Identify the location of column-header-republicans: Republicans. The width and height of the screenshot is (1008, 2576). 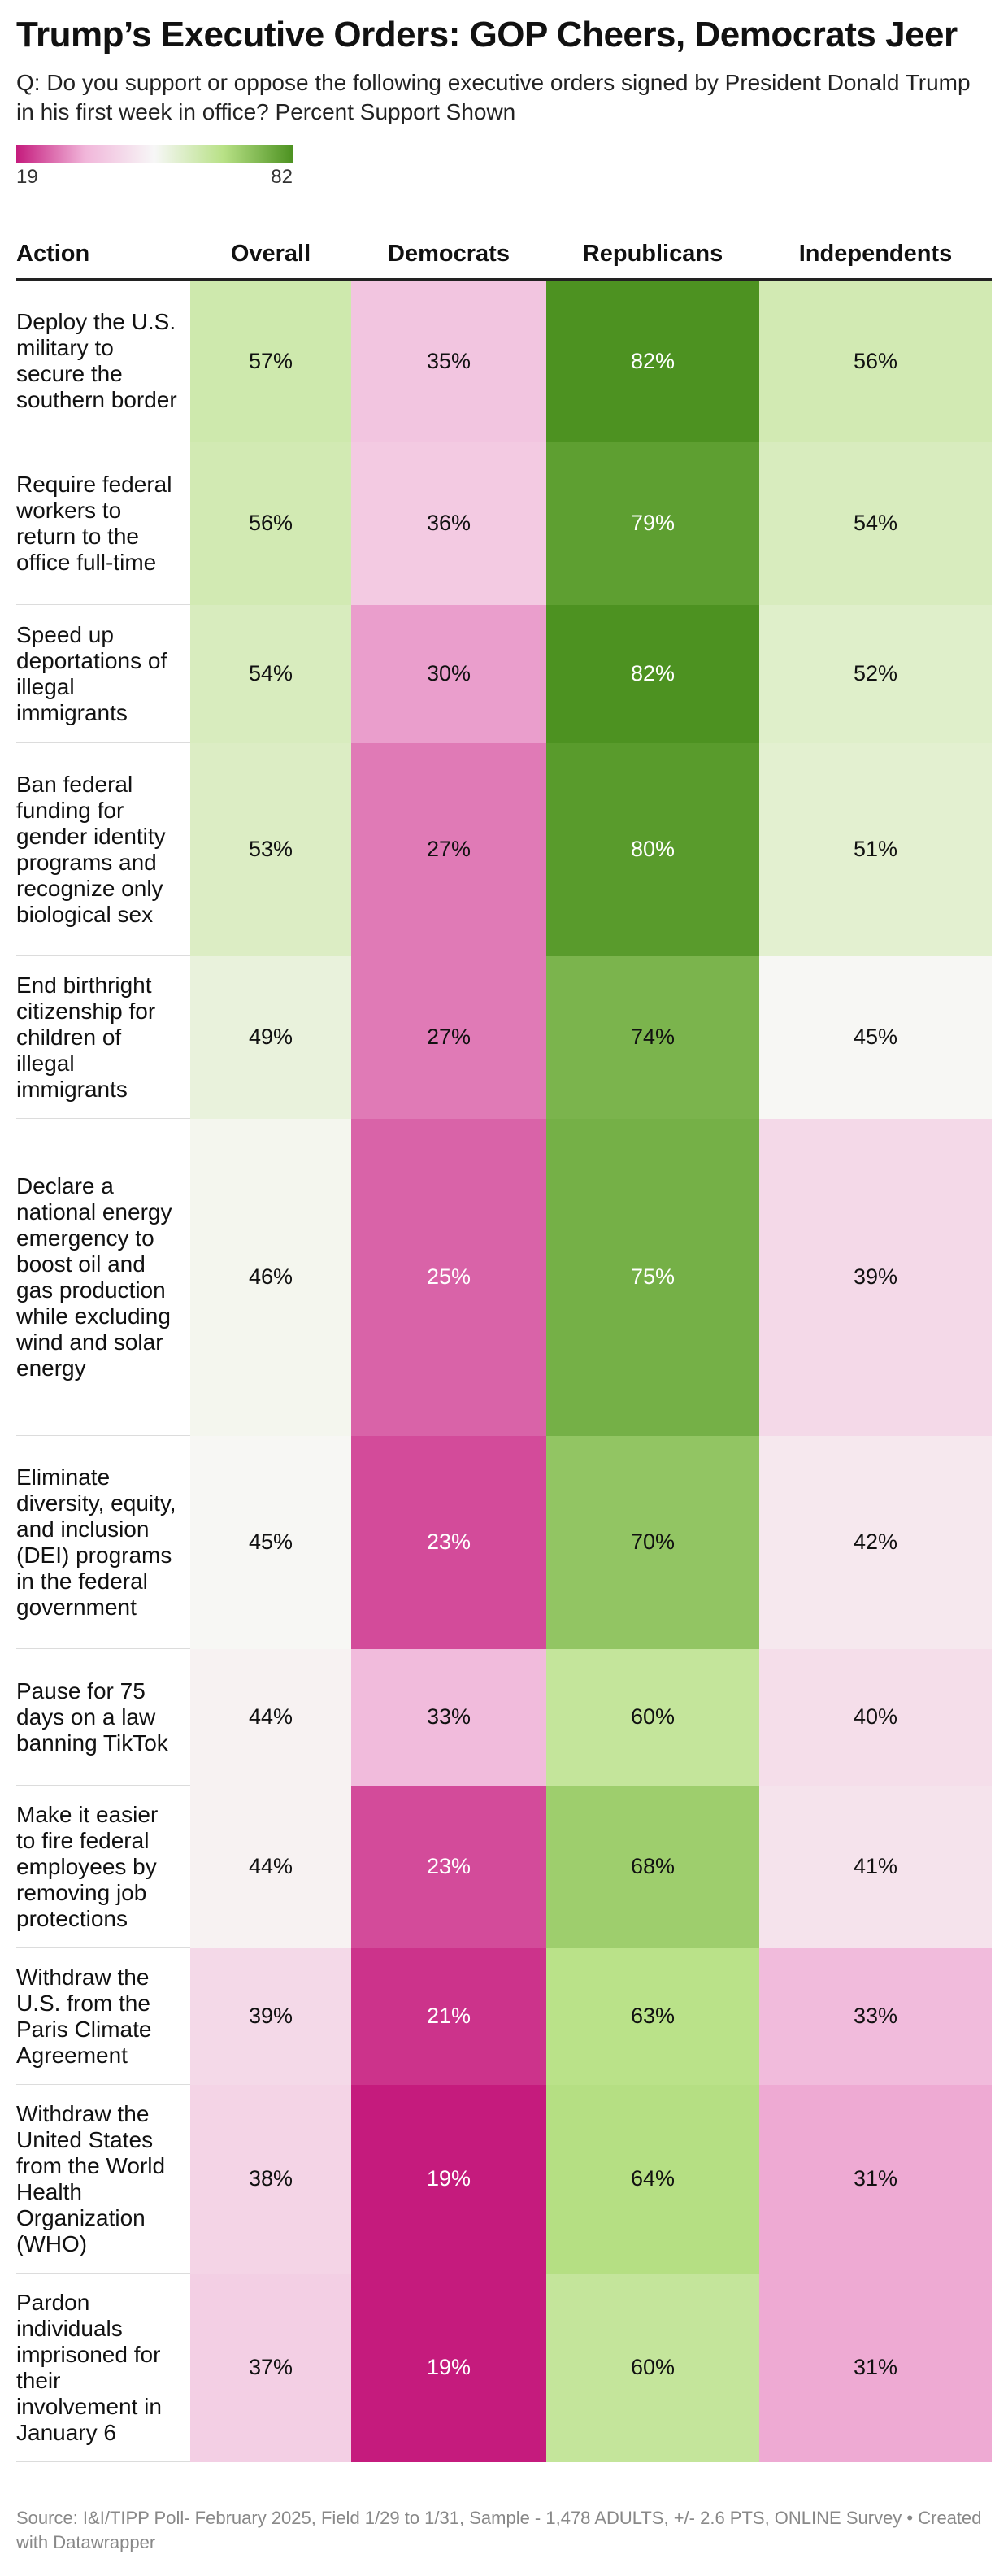
(652, 255).